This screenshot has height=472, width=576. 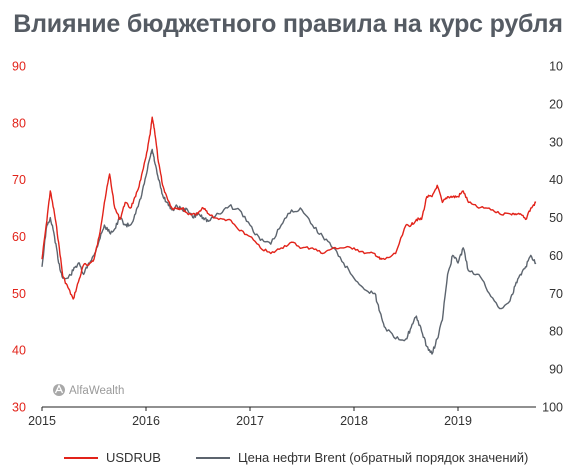 I want to click on left-tick-label: 90, so click(x=19, y=67).